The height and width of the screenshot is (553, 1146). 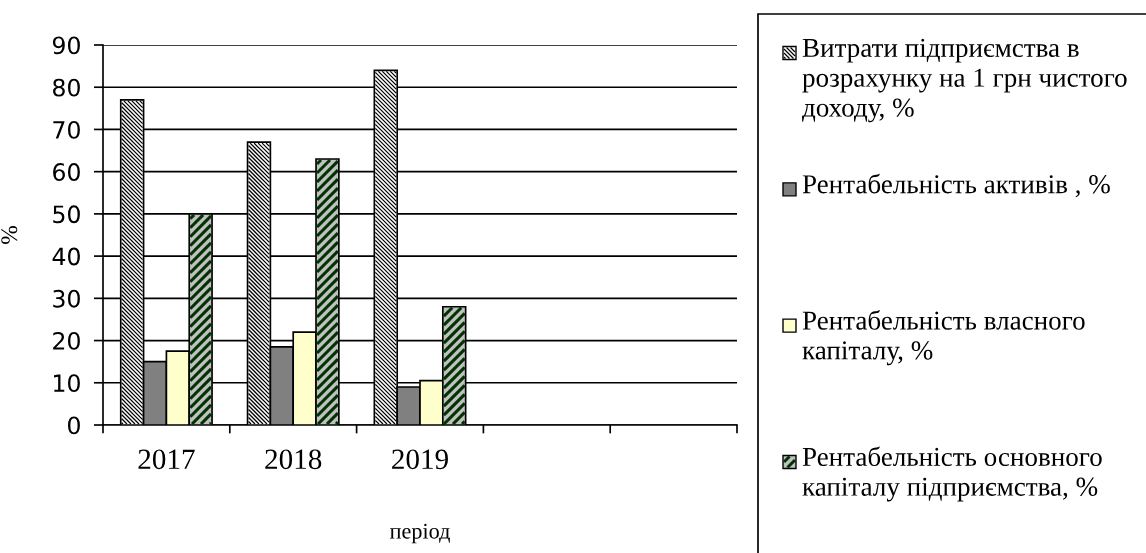 I want to click on x-tick-label: 2019, so click(x=420, y=459).